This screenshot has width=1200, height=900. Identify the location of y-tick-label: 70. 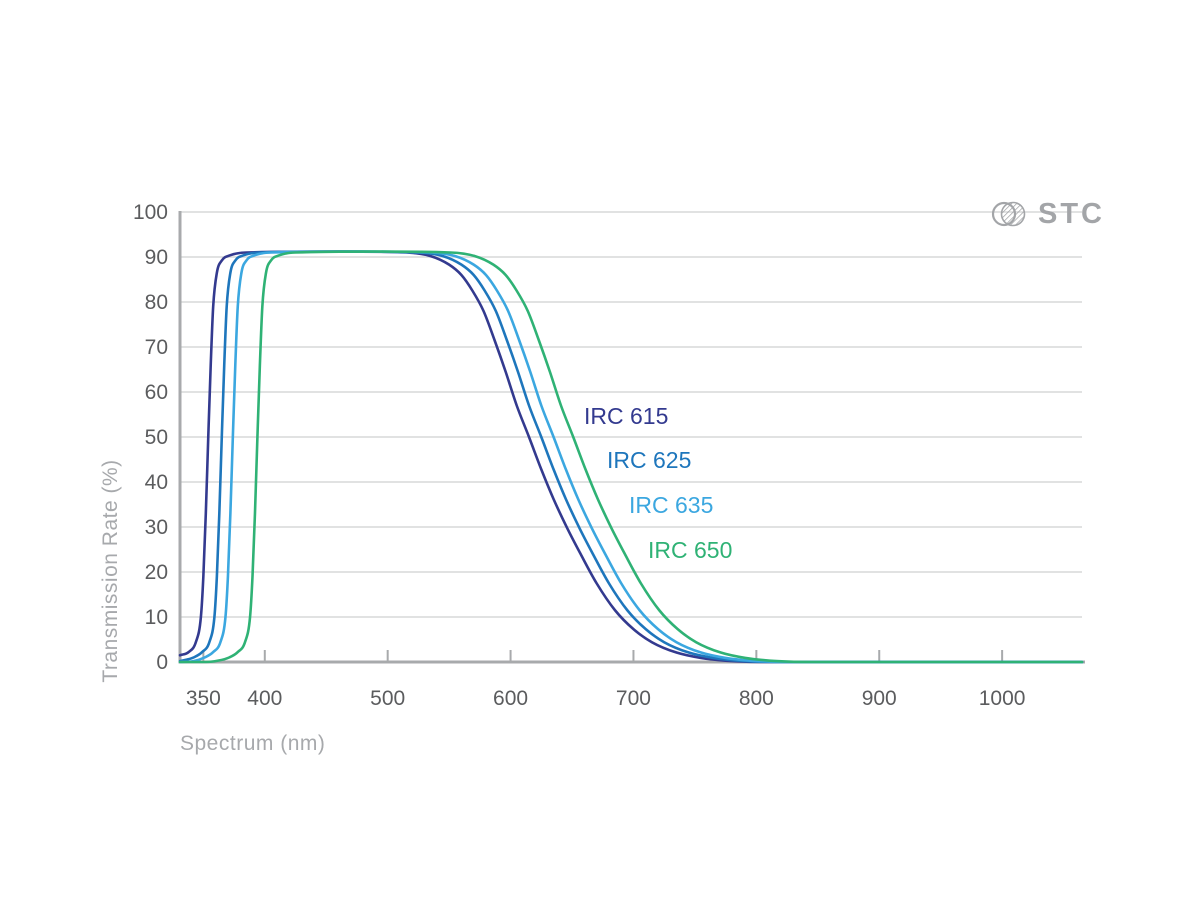
(156, 347).